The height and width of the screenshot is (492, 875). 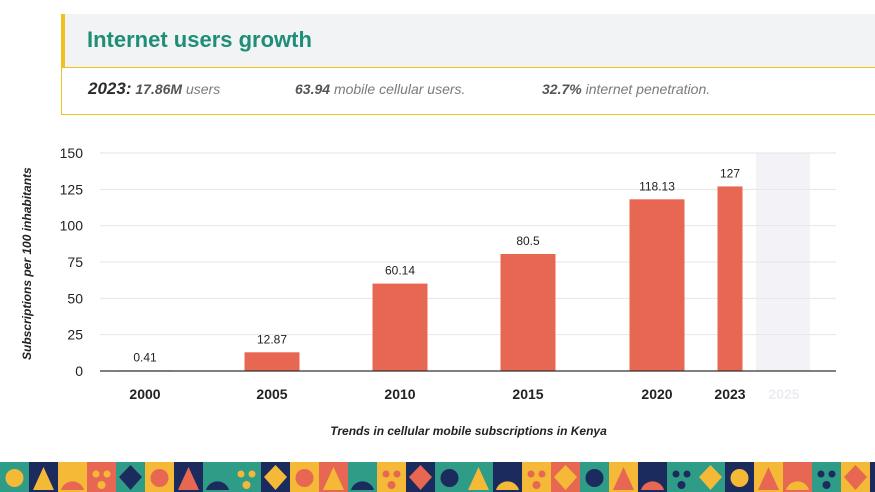 I want to click on x-tick-label: 2015, so click(x=527, y=394).